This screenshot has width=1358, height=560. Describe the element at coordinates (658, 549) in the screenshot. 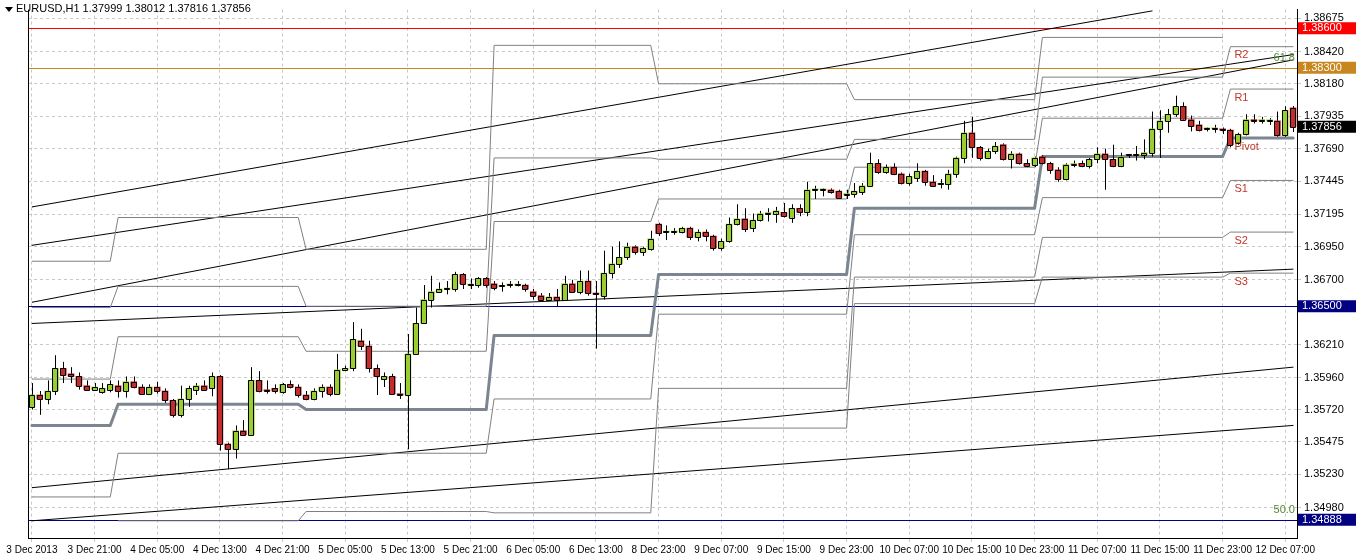

I see `x-tick-label: 8 Dec 23:00` at that location.